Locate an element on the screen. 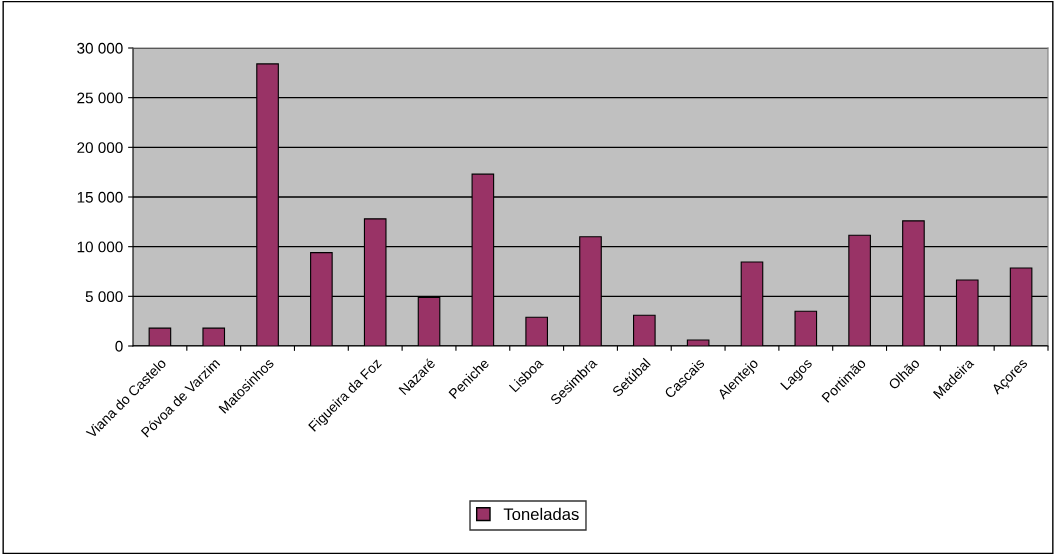  legend-label: Toneladas is located at coordinates (541, 514).